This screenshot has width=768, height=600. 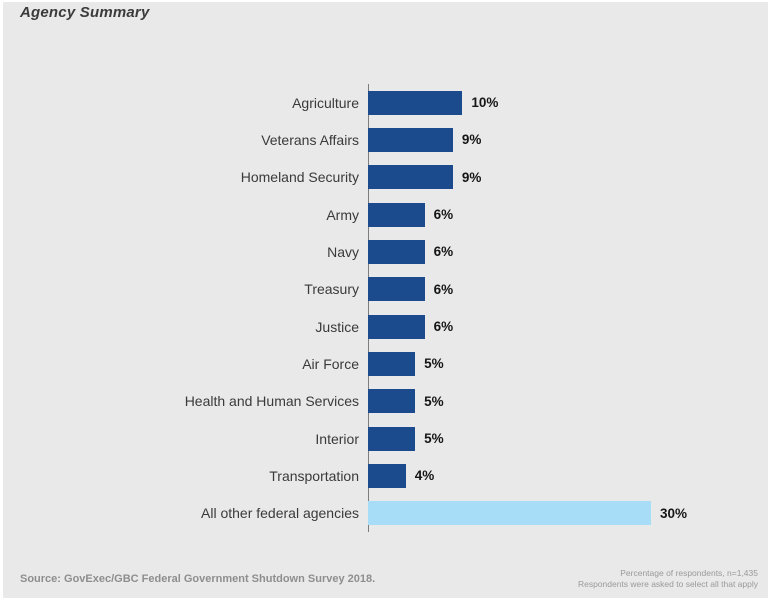 I want to click on category-label: Justice, so click(x=337, y=326).